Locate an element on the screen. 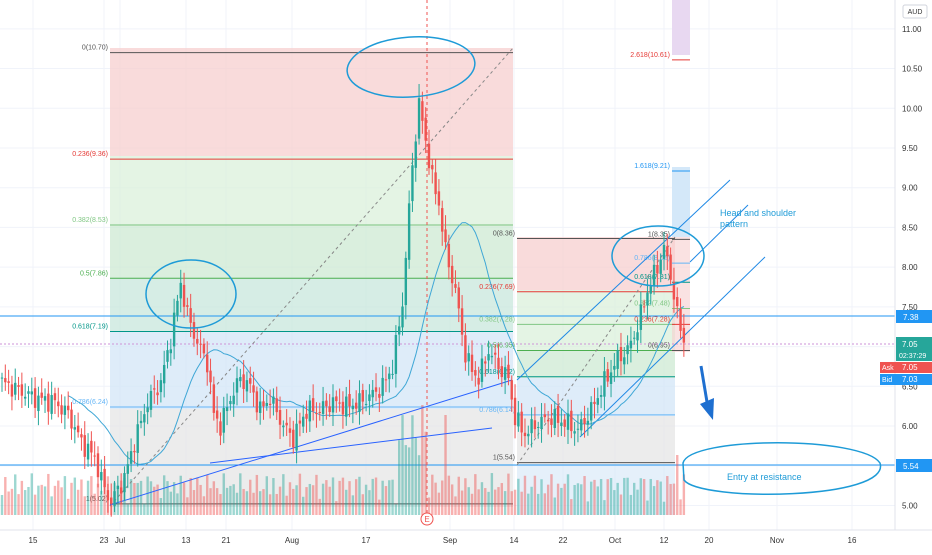 The image size is (932, 555). y-tick-label: 6.50 is located at coordinates (910, 386).